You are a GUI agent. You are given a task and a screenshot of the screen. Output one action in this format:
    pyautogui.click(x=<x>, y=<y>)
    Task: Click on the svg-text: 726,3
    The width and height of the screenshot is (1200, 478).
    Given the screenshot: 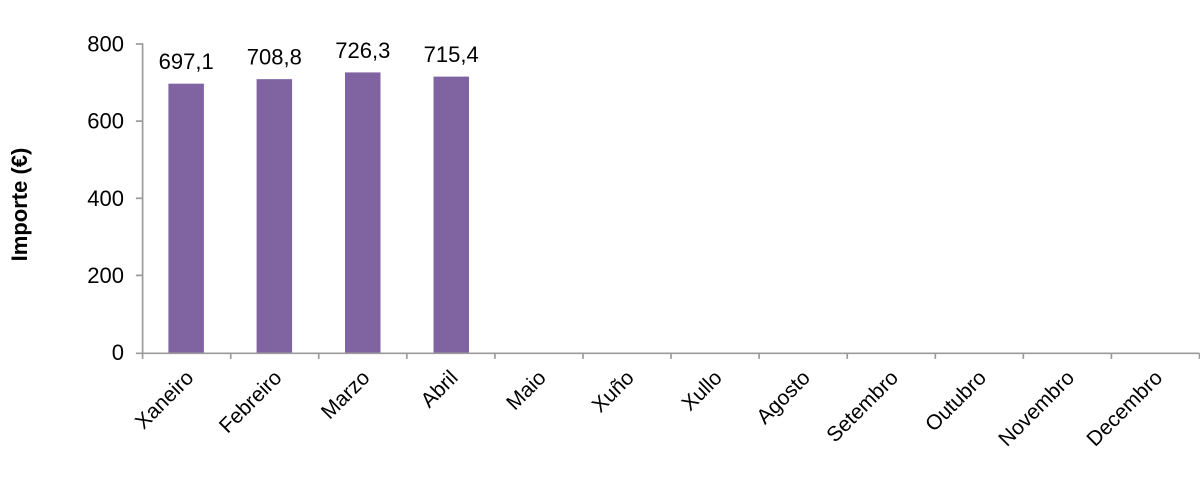 What is the action you would take?
    pyautogui.click(x=362, y=50)
    